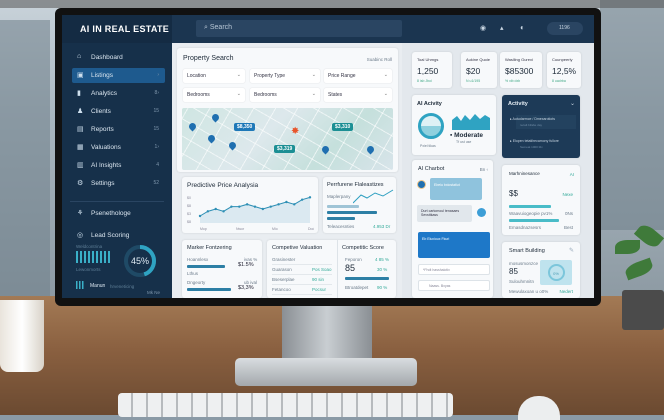 The width and height of the screenshot is (664, 420). Describe the element at coordinates (531, 147) in the screenshot. I see `activity-sub: Semeat 1000 fdx` at that location.